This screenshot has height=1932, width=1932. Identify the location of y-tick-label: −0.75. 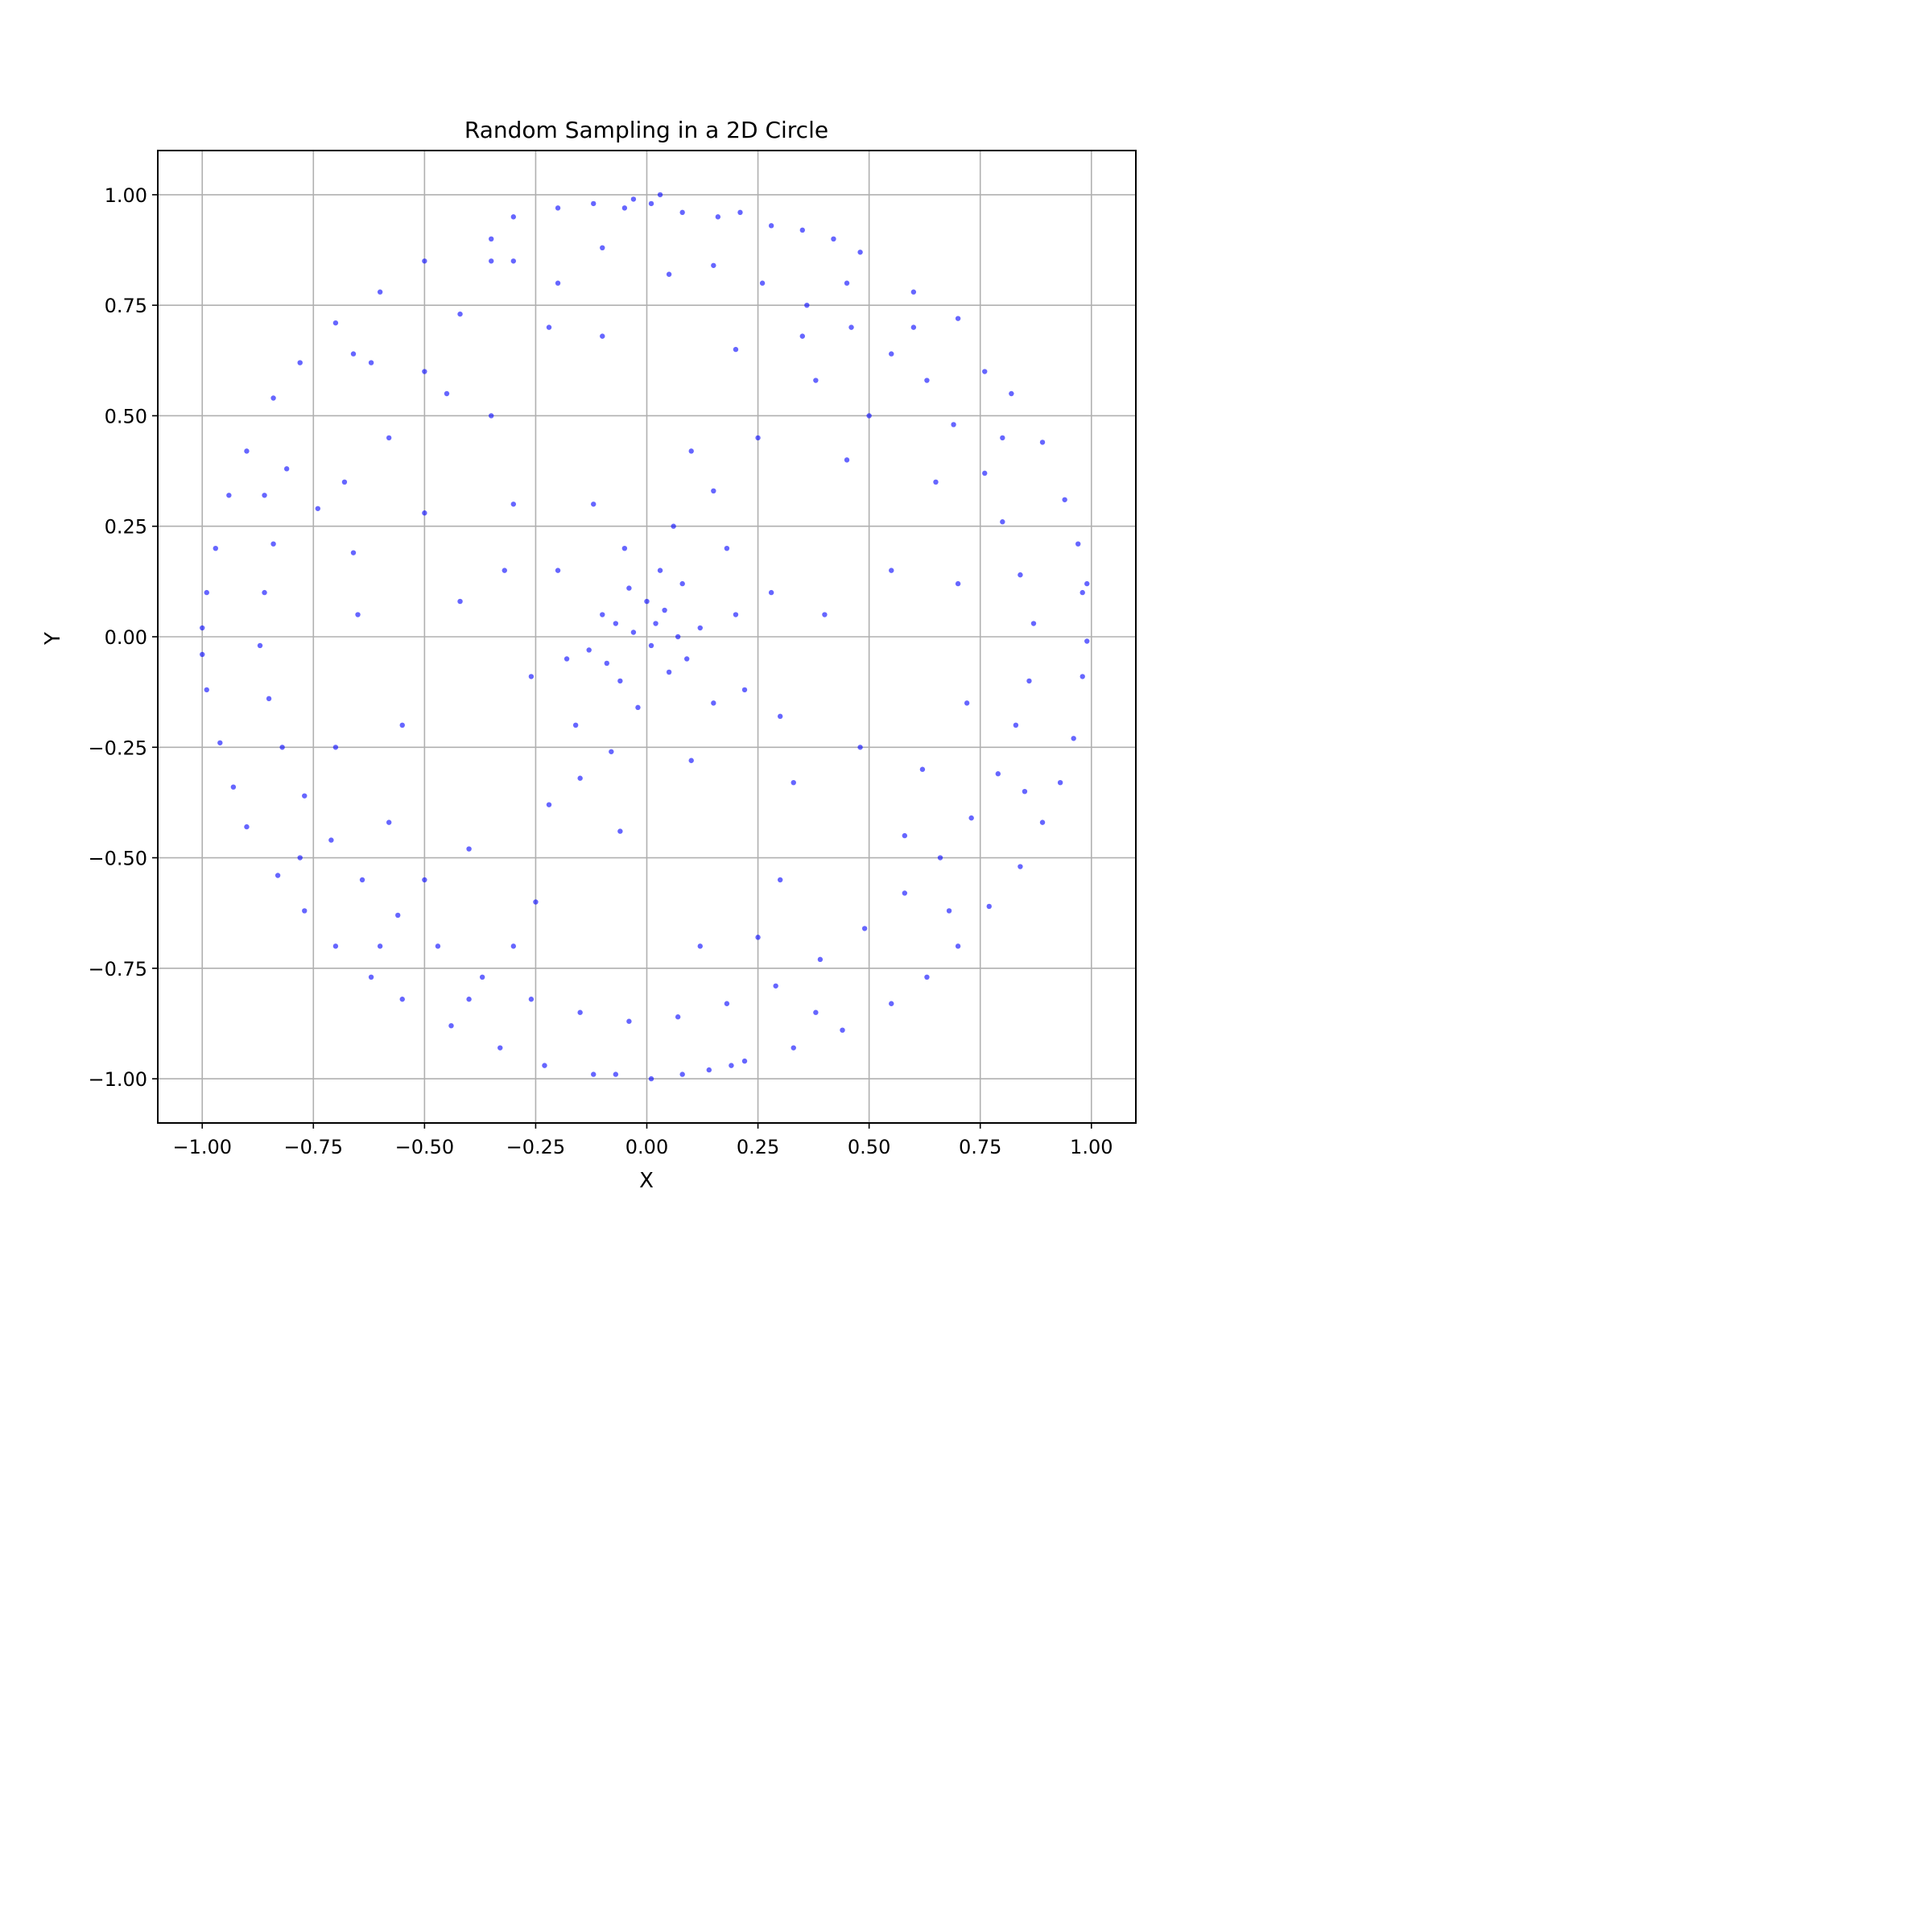
(117, 969).